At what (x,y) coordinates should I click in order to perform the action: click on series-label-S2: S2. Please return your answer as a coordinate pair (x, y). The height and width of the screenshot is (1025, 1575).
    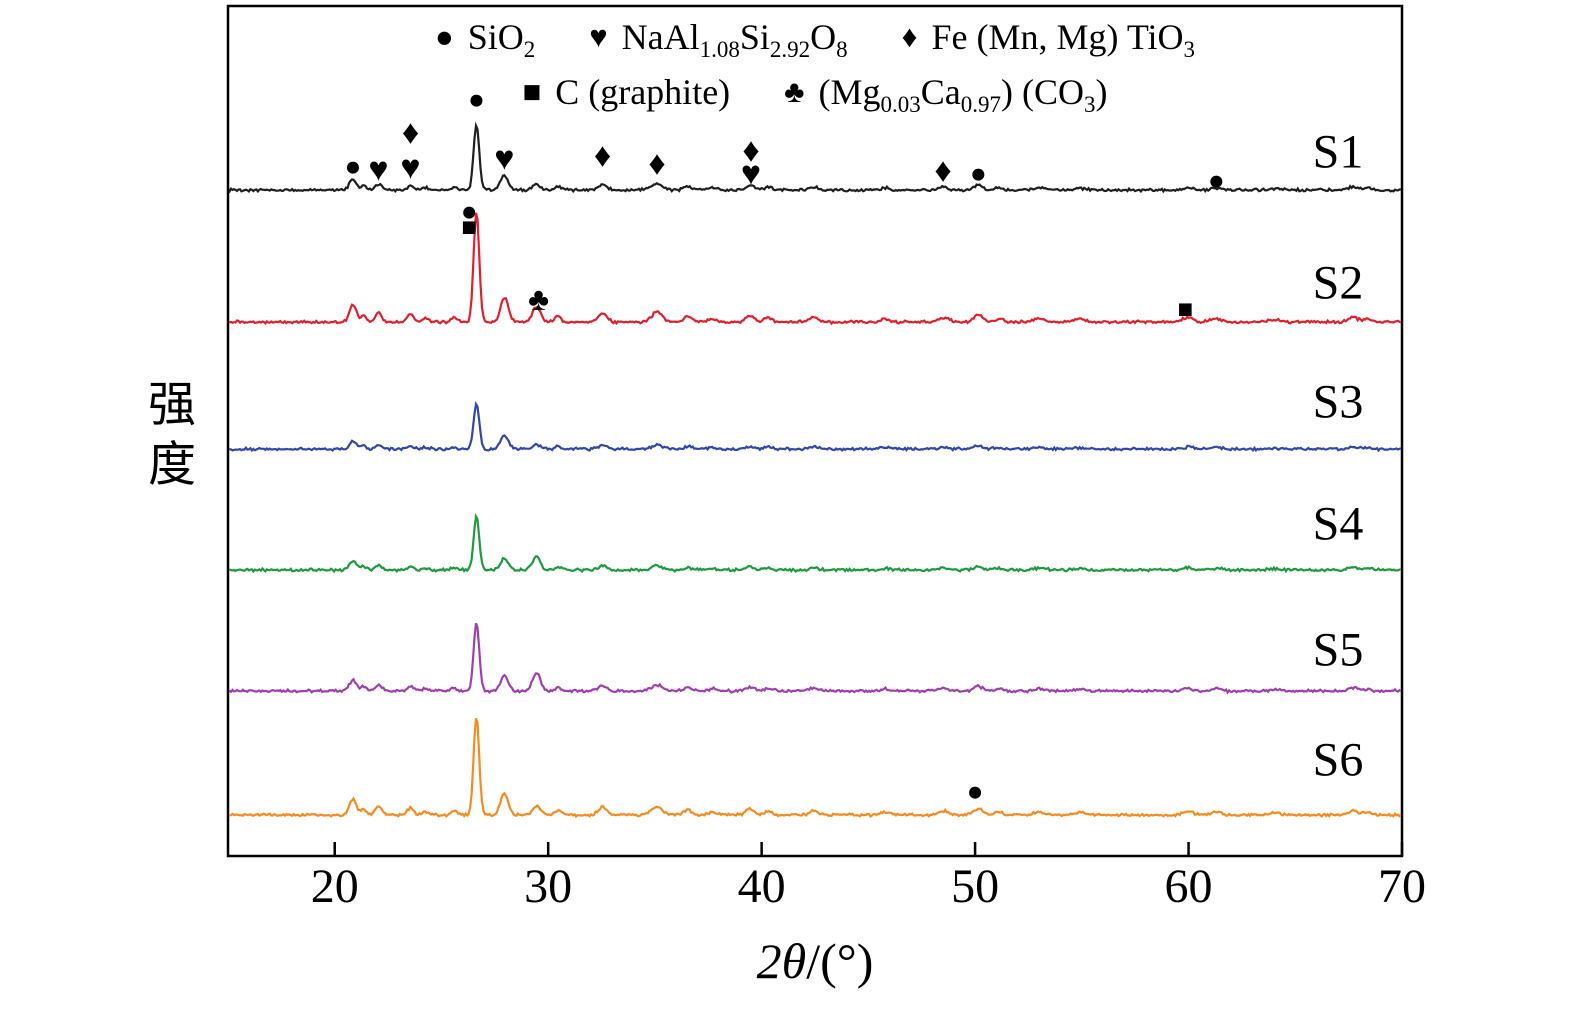
    Looking at the image, I should click on (1338, 283).